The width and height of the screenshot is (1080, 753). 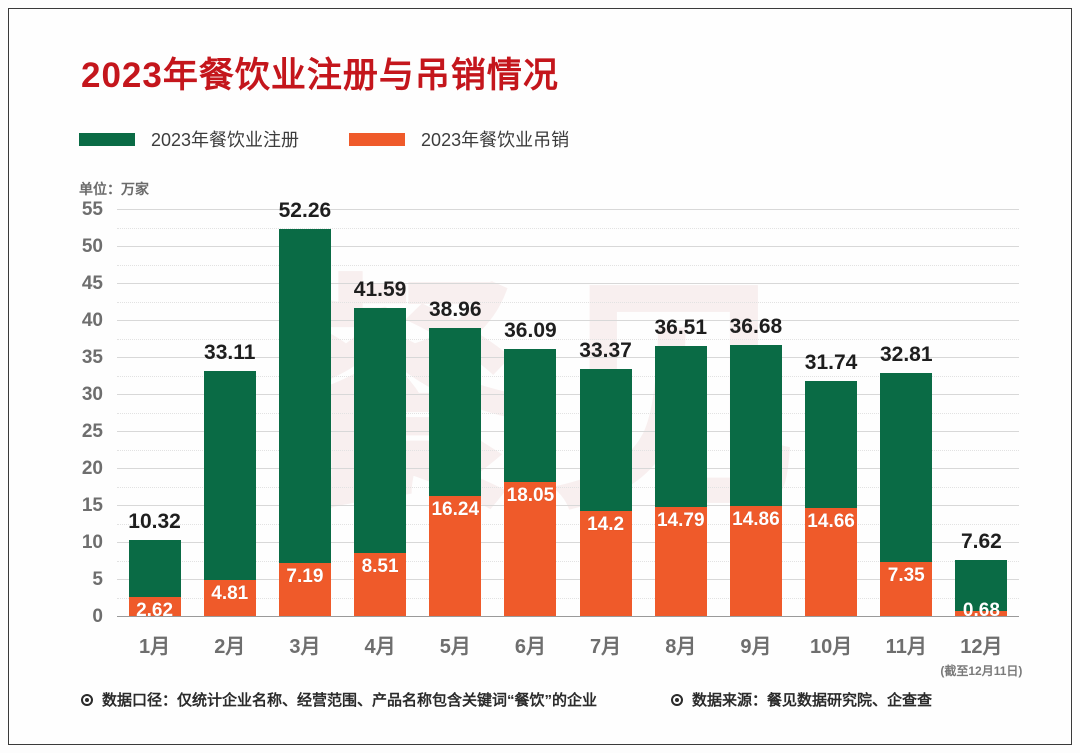 I want to click on bar-group: 10.32 2.62 1月, so click(x=154, y=433).